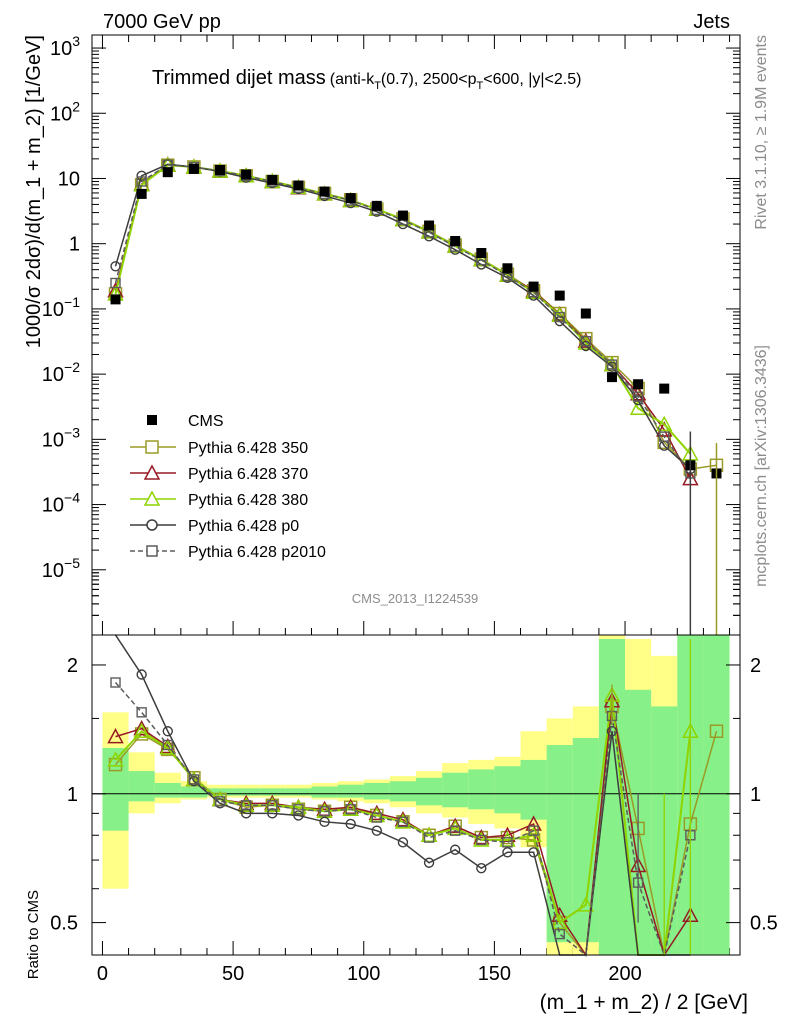  Describe the element at coordinates (152, 420) in the screenshot. I see `legend-marker-cms` at that location.